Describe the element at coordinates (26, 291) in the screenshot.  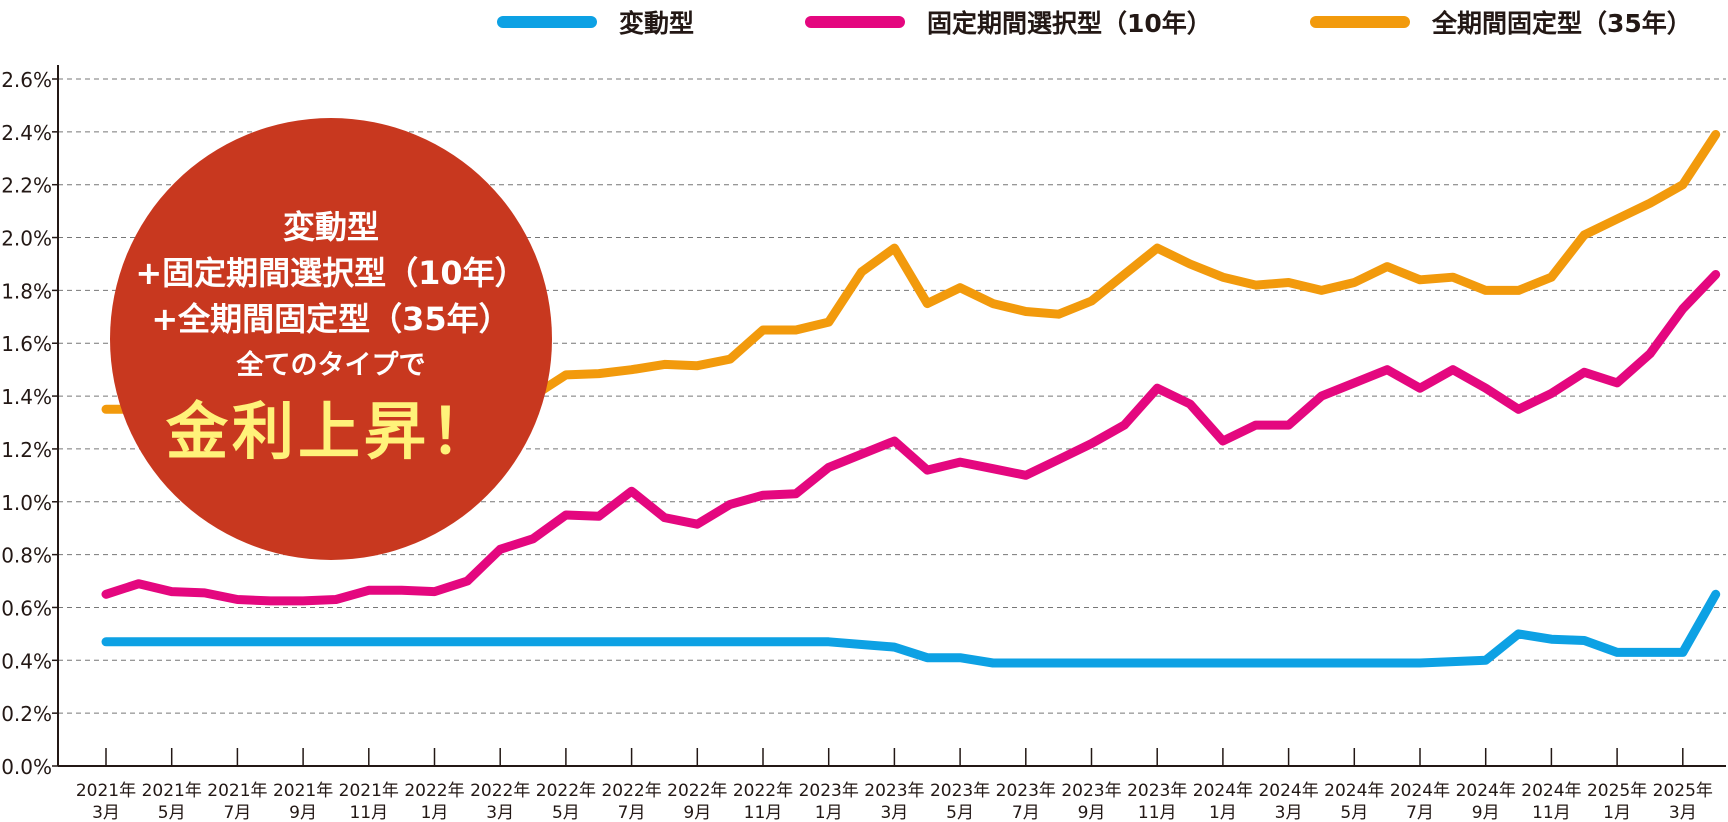
I see `y-tick-label: 1.8%` at that location.